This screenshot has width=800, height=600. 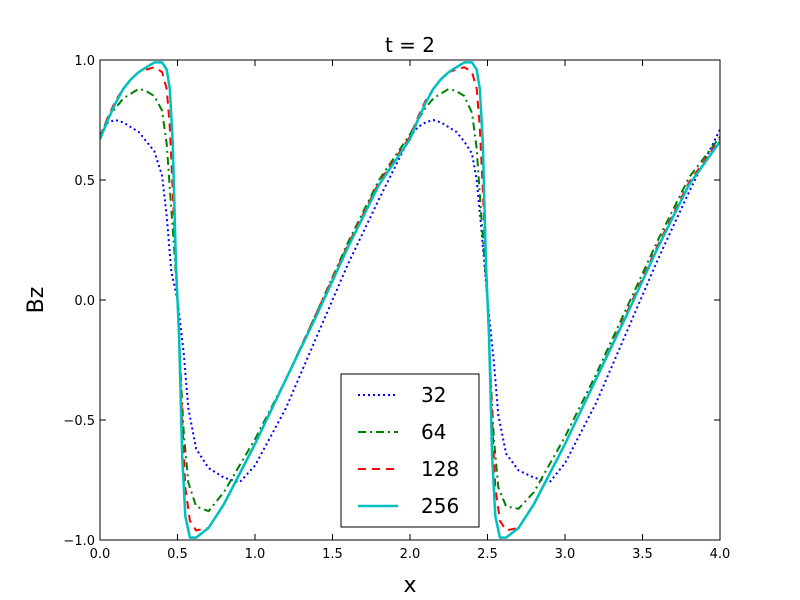 What do you see at coordinates (642, 554) in the screenshot?
I see `x-tick-label: 3.5` at bounding box center [642, 554].